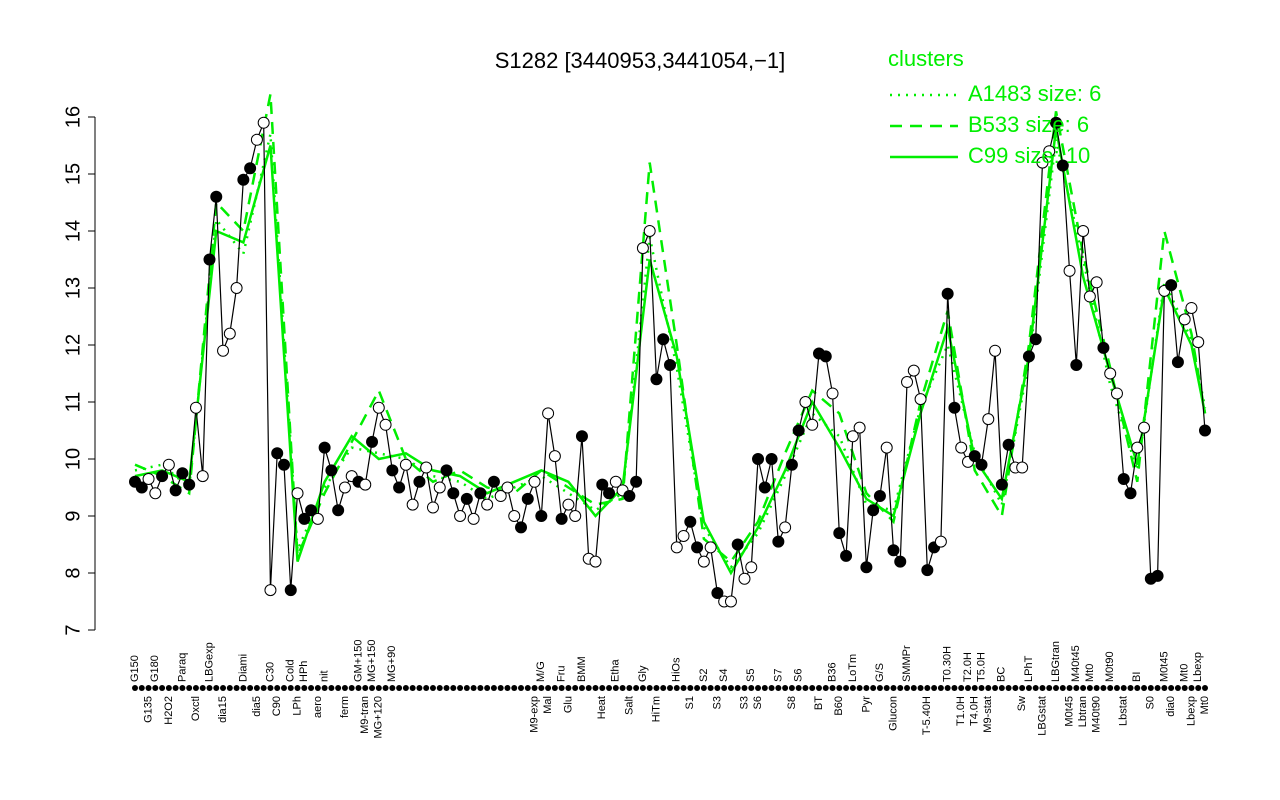  Describe the element at coordinates (345, 707) in the screenshot. I see `x-tick-label: ferm` at that location.